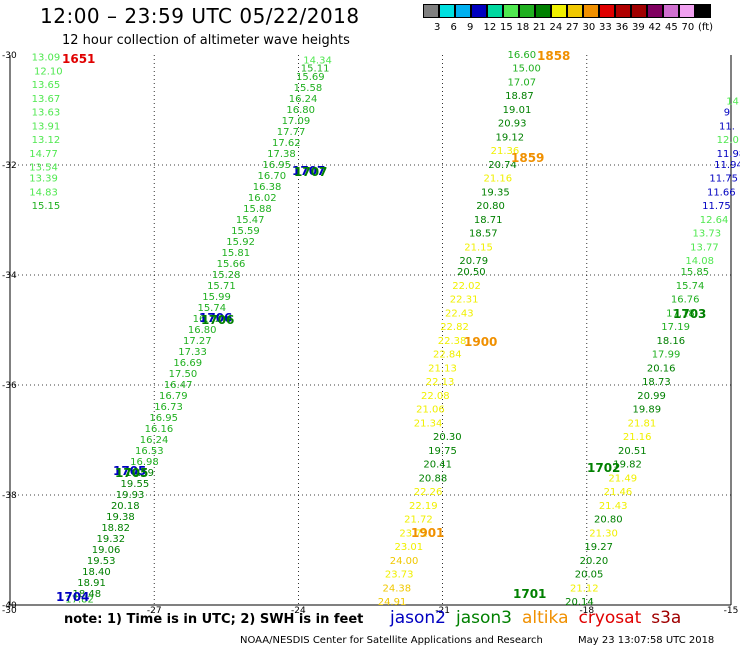 This screenshot has height=650, width=740. I want to click on scale-label: 24, so click(556, 27).